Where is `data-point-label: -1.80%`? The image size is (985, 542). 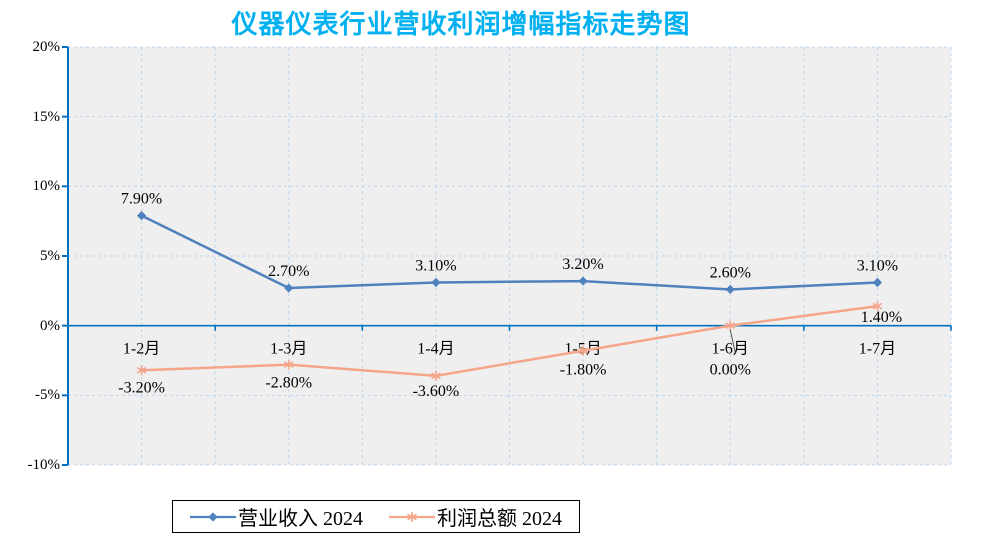 data-point-label: -1.80% is located at coordinates (583, 370).